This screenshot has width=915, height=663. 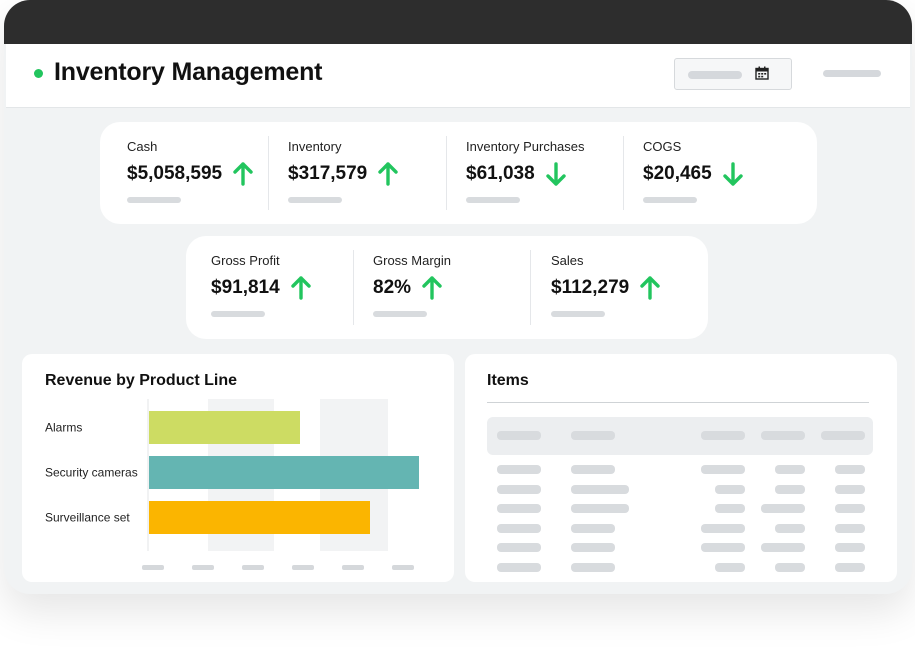 I want to click on chart-category-label: Alarms, so click(x=63, y=428).